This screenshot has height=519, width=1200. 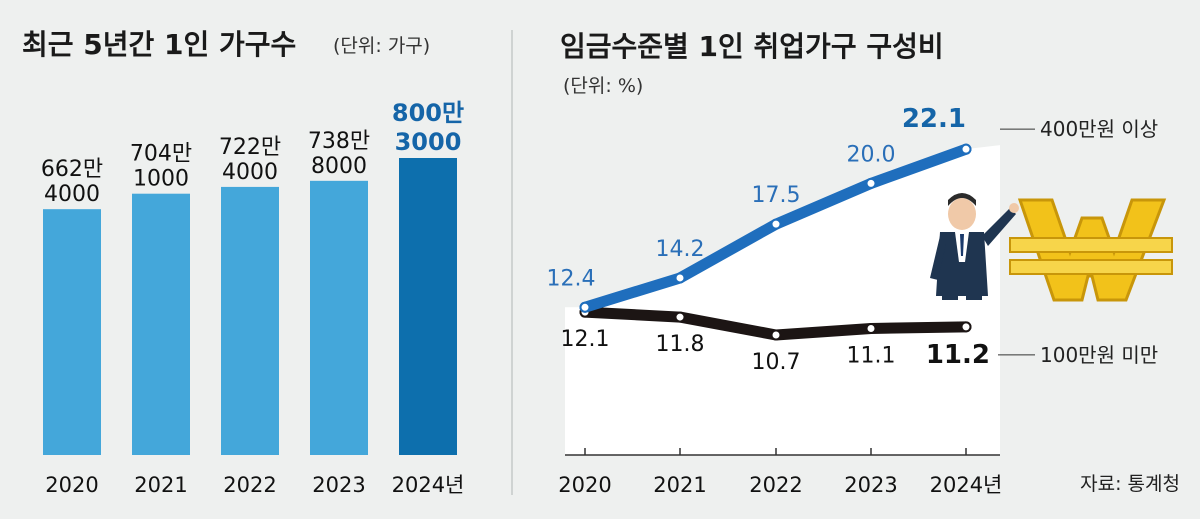 What do you see at coordinates (161, 154) in the screenshot?
I see `bar-value-label: 704만` at bounding box center [161, 154].